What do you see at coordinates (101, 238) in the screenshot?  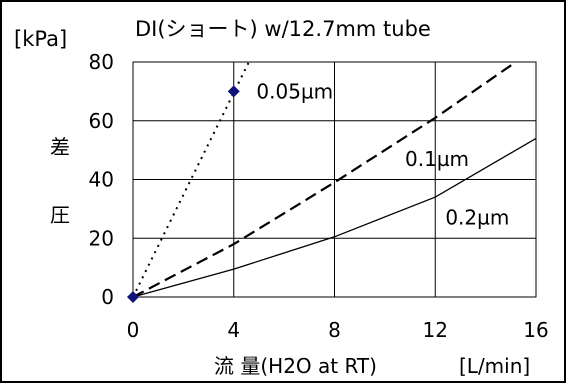 I see `y-tick-label: 20` at bounding box center [101, 238].